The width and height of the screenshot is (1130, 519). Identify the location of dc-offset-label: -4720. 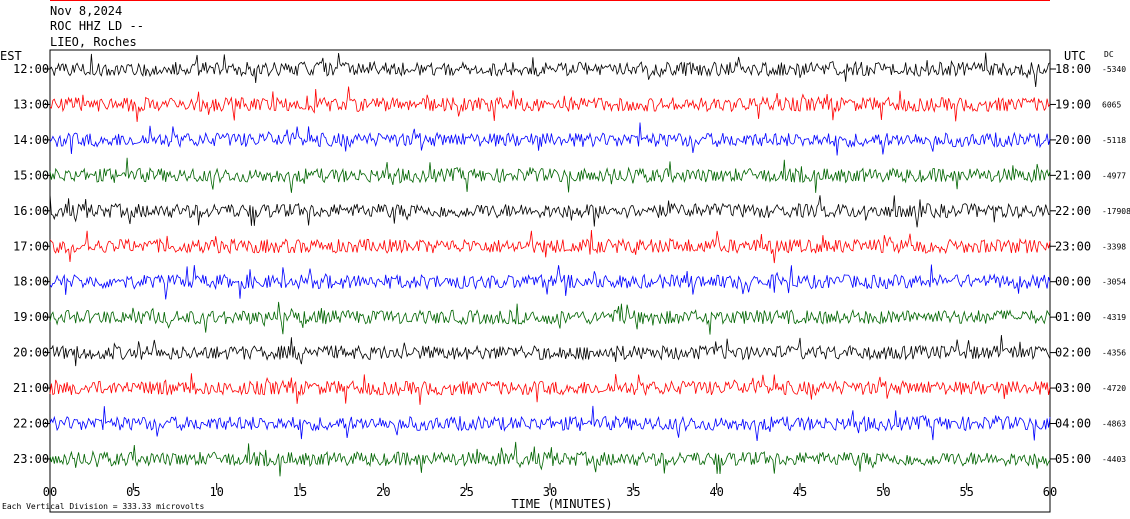
(1114, 388).